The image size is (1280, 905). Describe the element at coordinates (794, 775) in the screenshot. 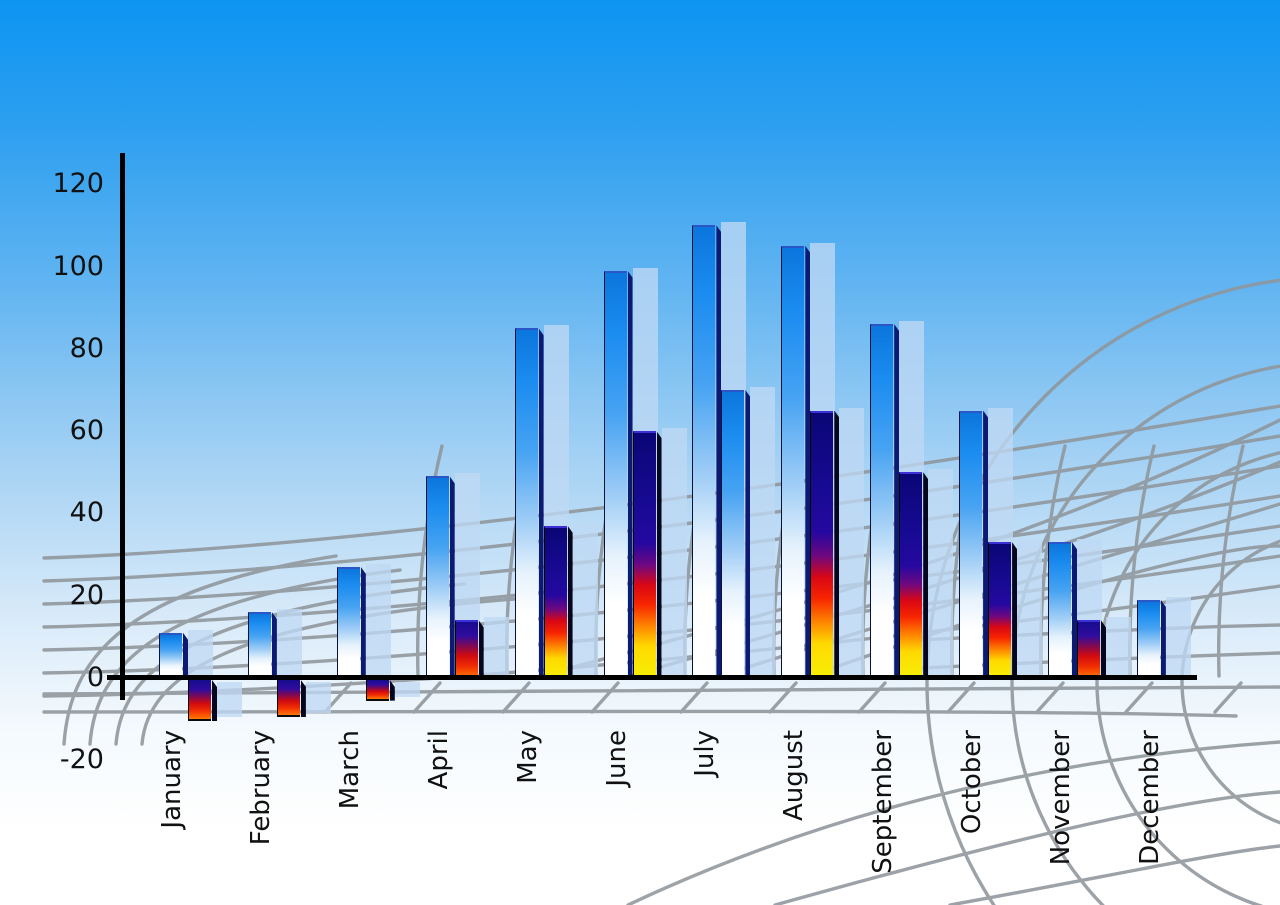

I see `month-label-august: August` at that location.